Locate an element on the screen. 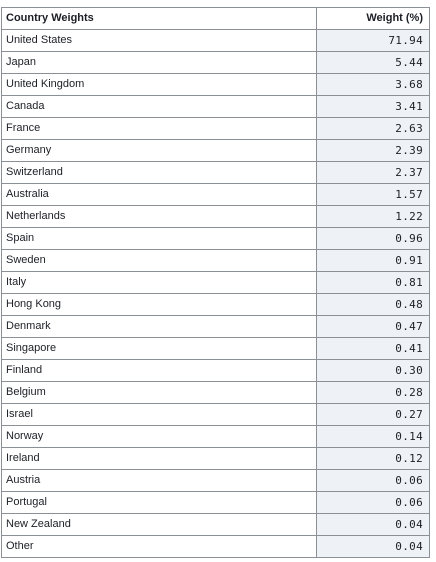  weight-cell: 0.48 is located at coordinates (373, 304).